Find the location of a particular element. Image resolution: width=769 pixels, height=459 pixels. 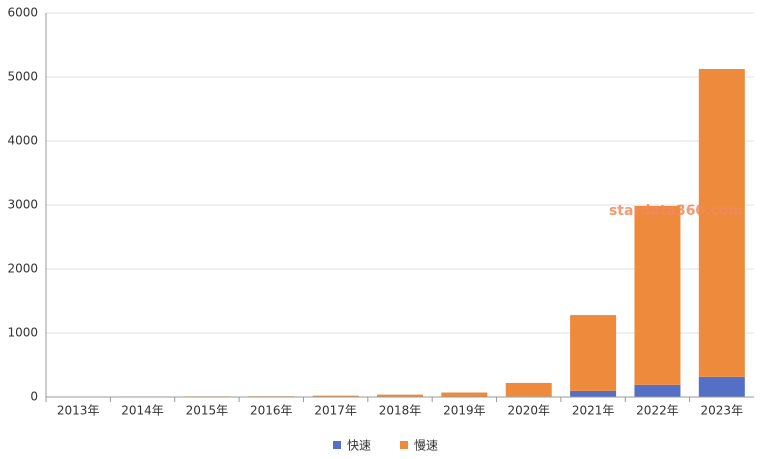

x-tick-label: 2022年 is located at coordinates (657, 411).